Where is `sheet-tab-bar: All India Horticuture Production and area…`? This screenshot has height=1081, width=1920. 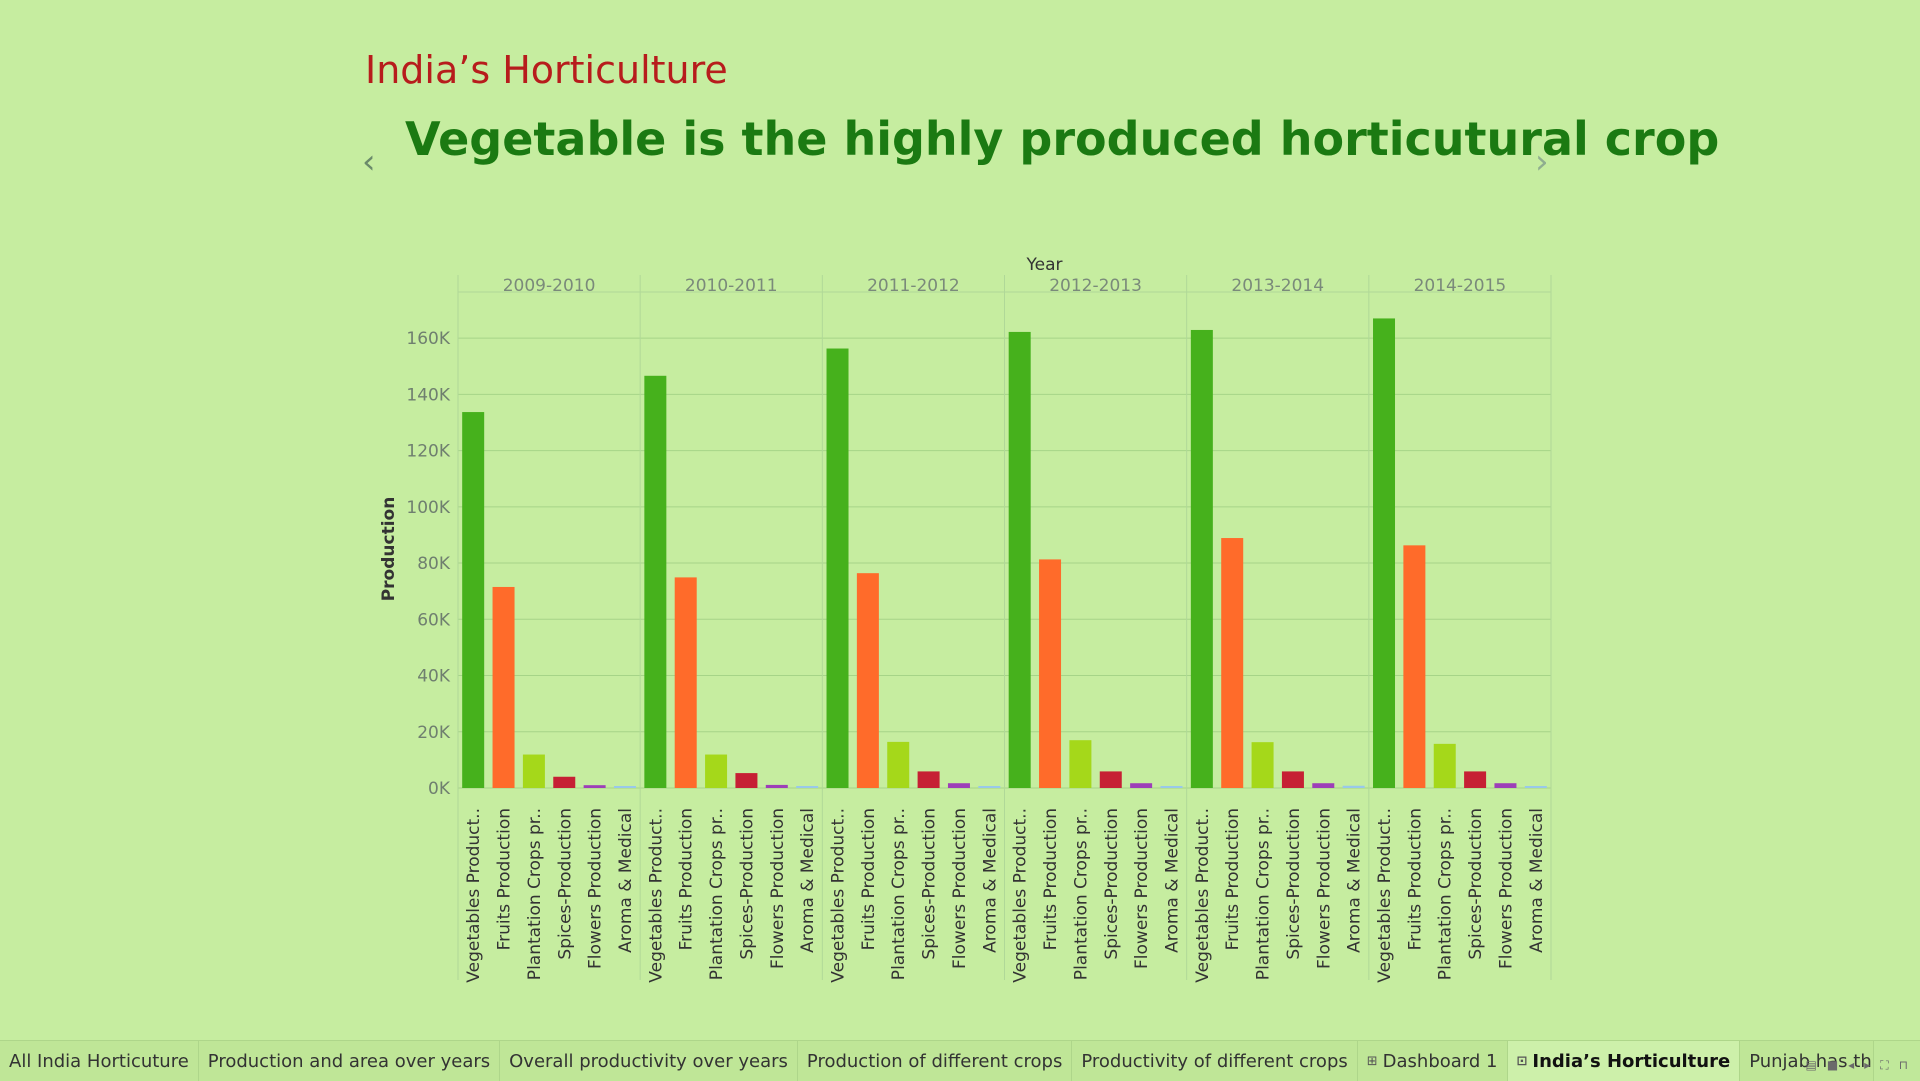 sheet-tab-bar: All India Horticuture Production and area… is located at coordinates (960, 1060).